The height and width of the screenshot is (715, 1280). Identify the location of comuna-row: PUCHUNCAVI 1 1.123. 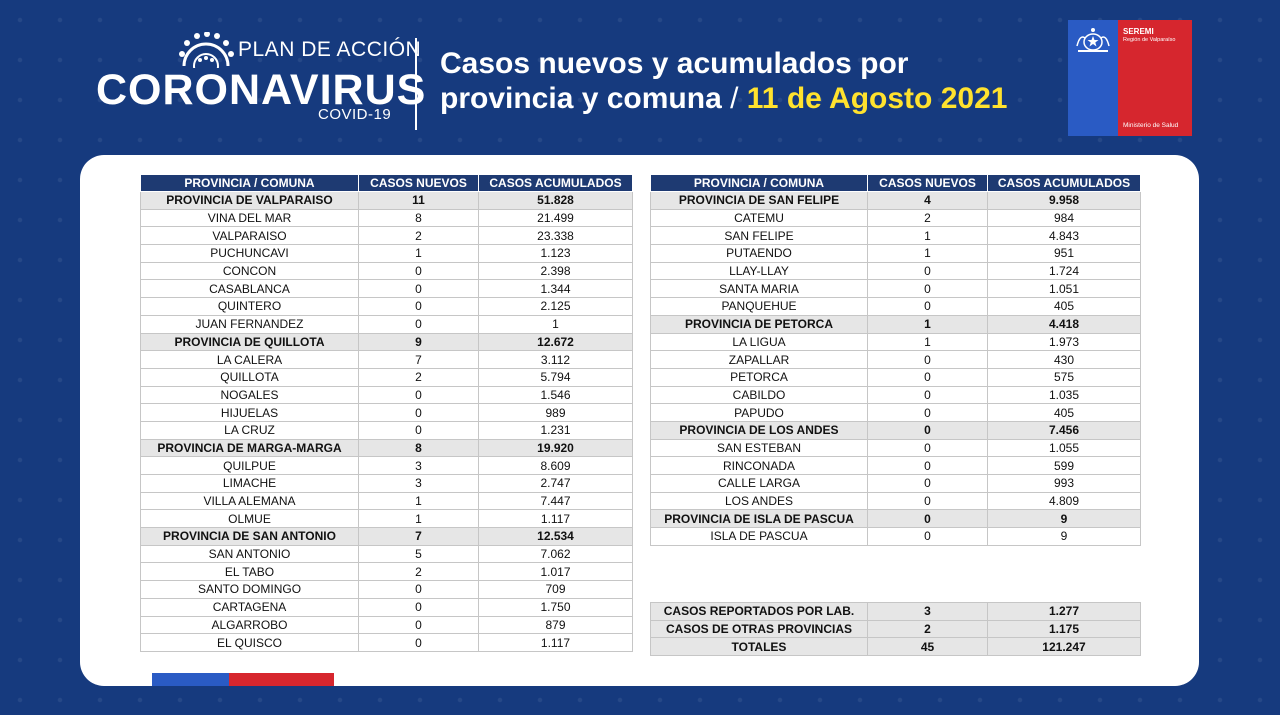
(386, 253).